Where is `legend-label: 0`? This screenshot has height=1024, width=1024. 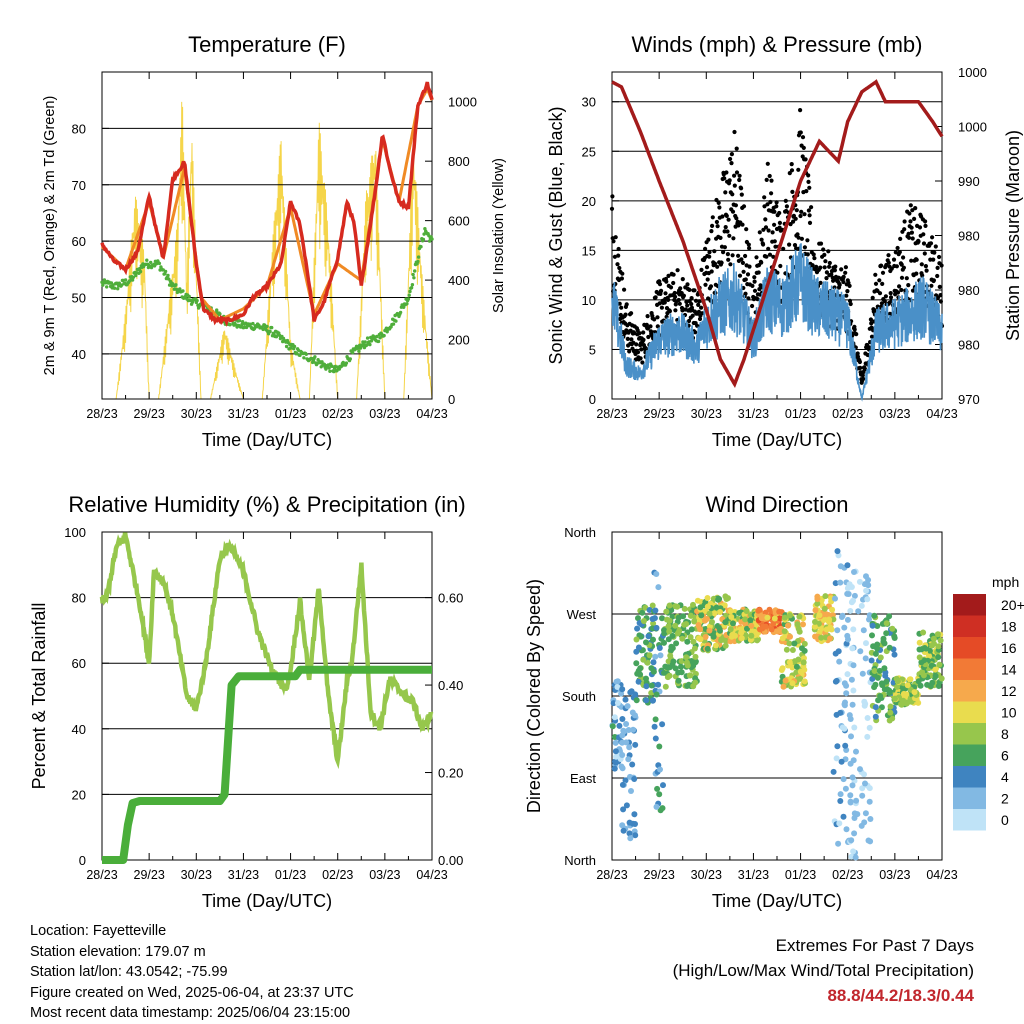
legend-label: 0 is located at coordinates (1005, 820).